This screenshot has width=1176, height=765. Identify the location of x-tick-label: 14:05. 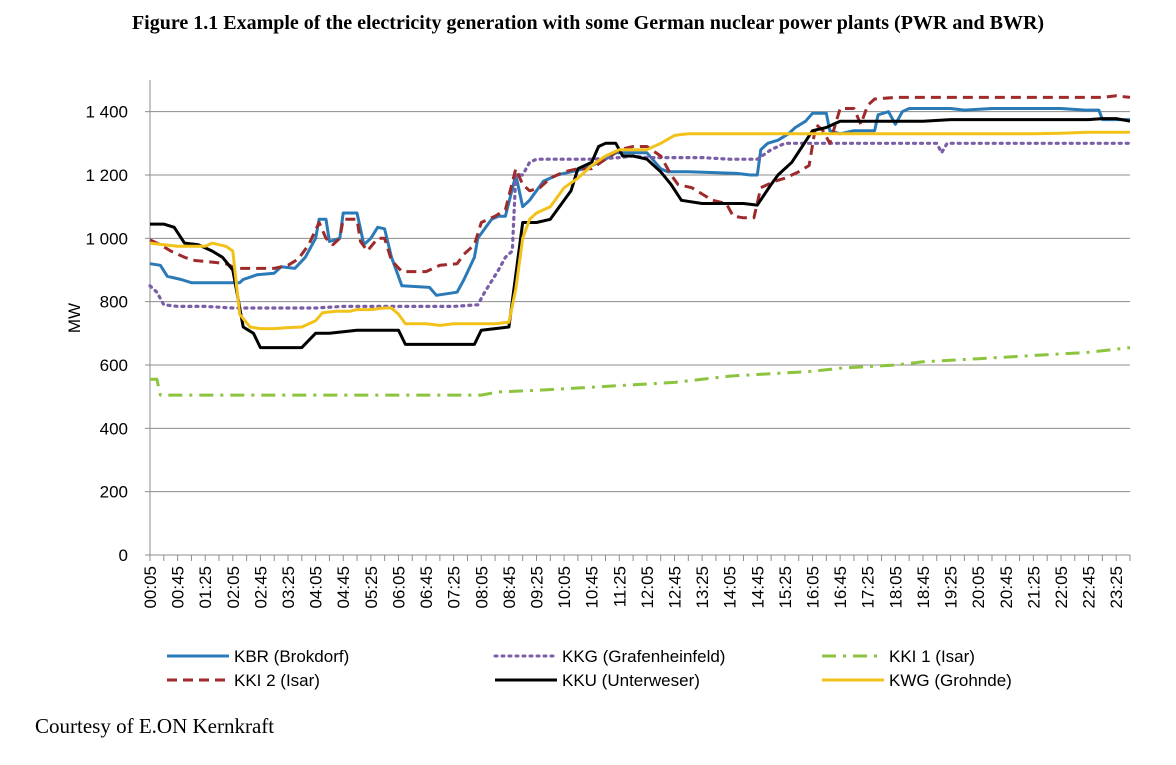
(730, 587).